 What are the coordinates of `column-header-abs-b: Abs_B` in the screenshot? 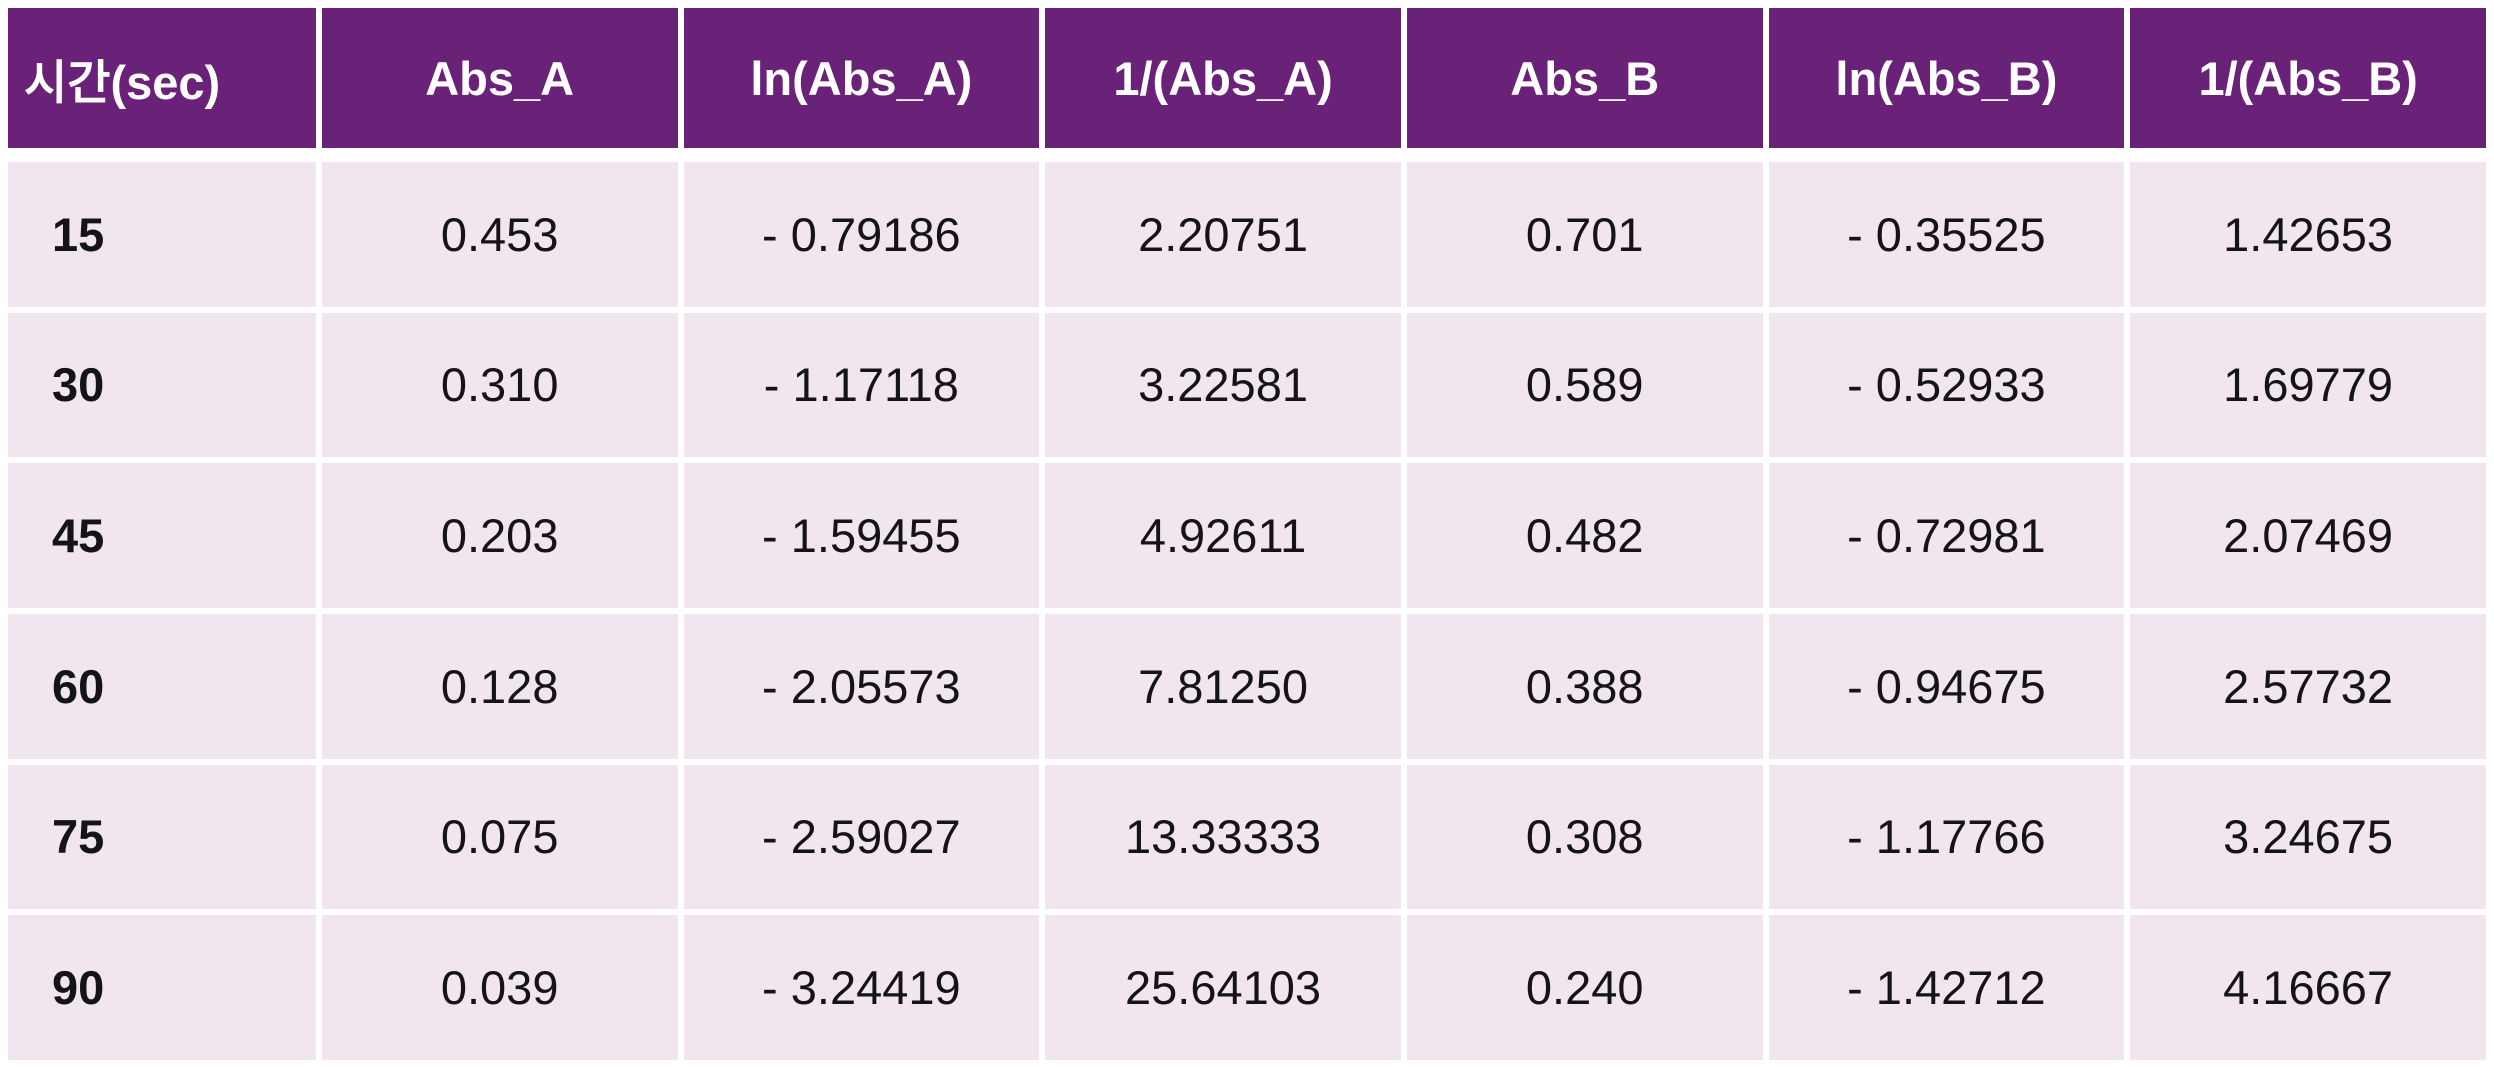 It's located at (1584, 82).